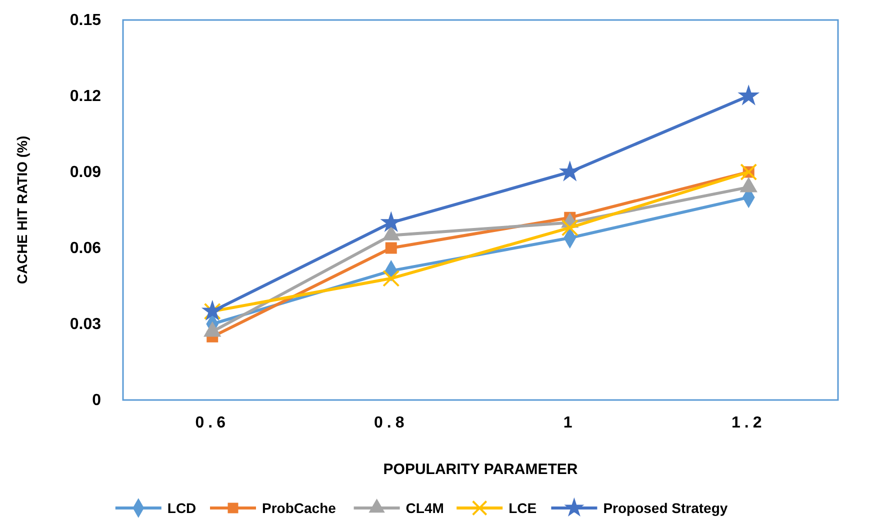 The image size is (876, 523). I want to click on x-tick-label: 0.6, so click(212, 423).